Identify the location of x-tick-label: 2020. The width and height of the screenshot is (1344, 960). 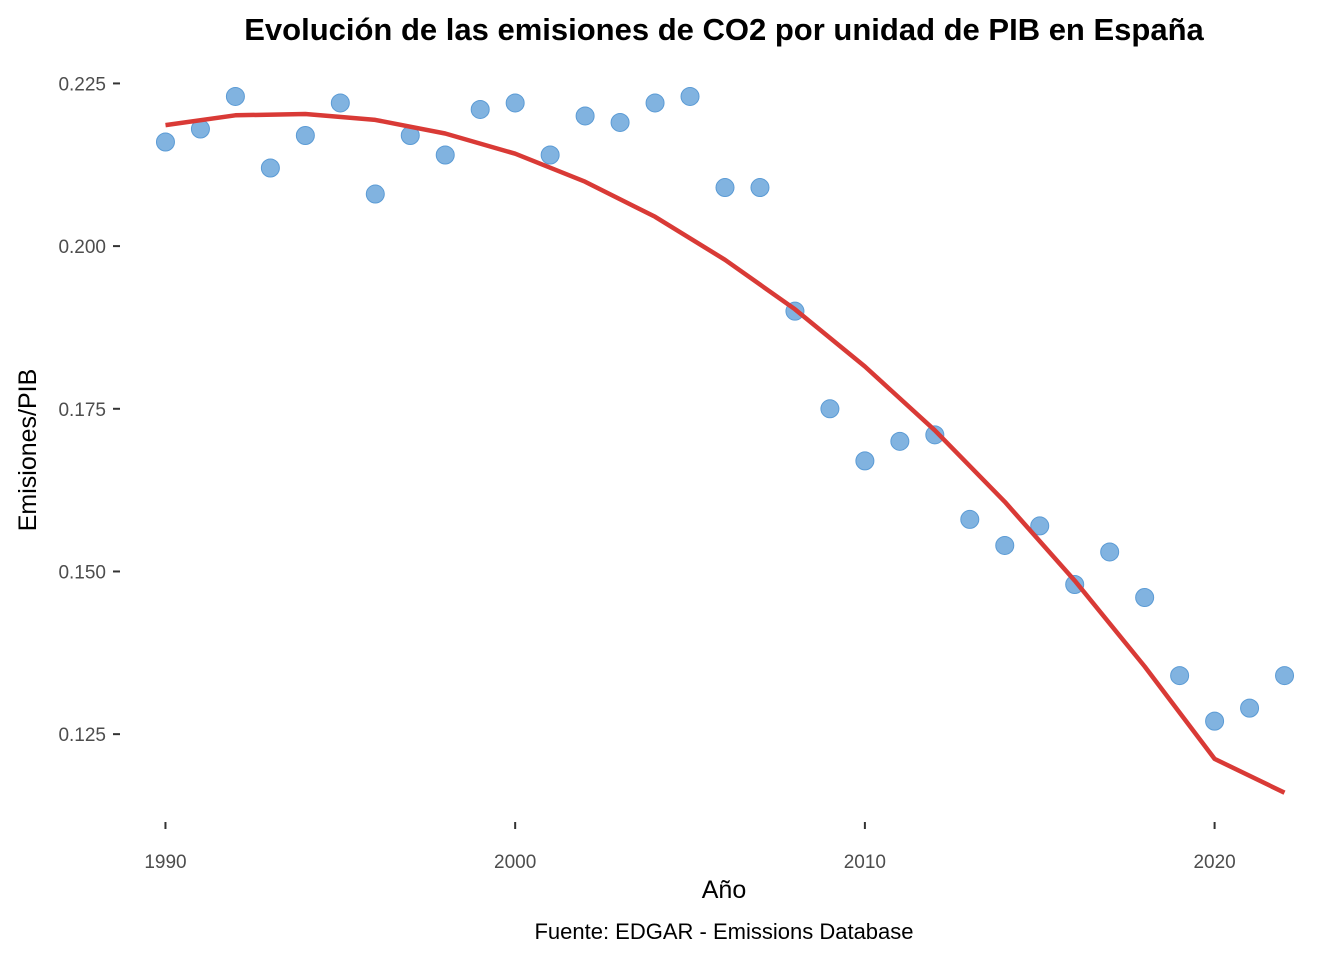
(1214, 862).